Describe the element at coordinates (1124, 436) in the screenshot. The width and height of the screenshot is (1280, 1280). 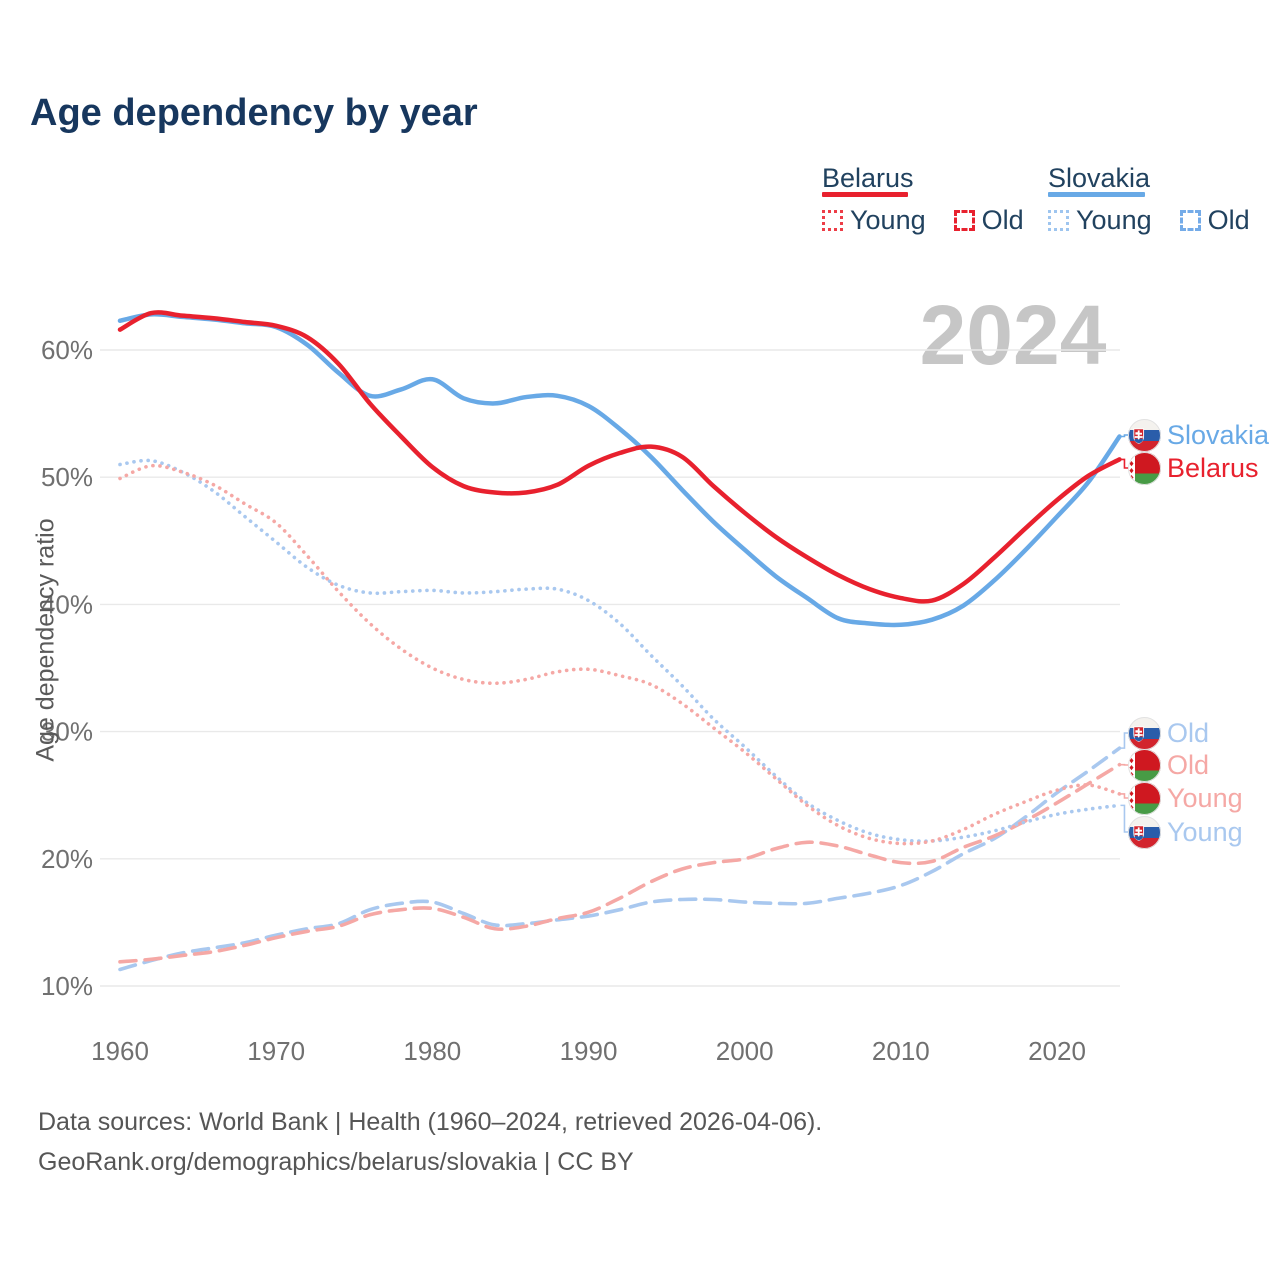
I see `connector-slovakia-total` at that location.